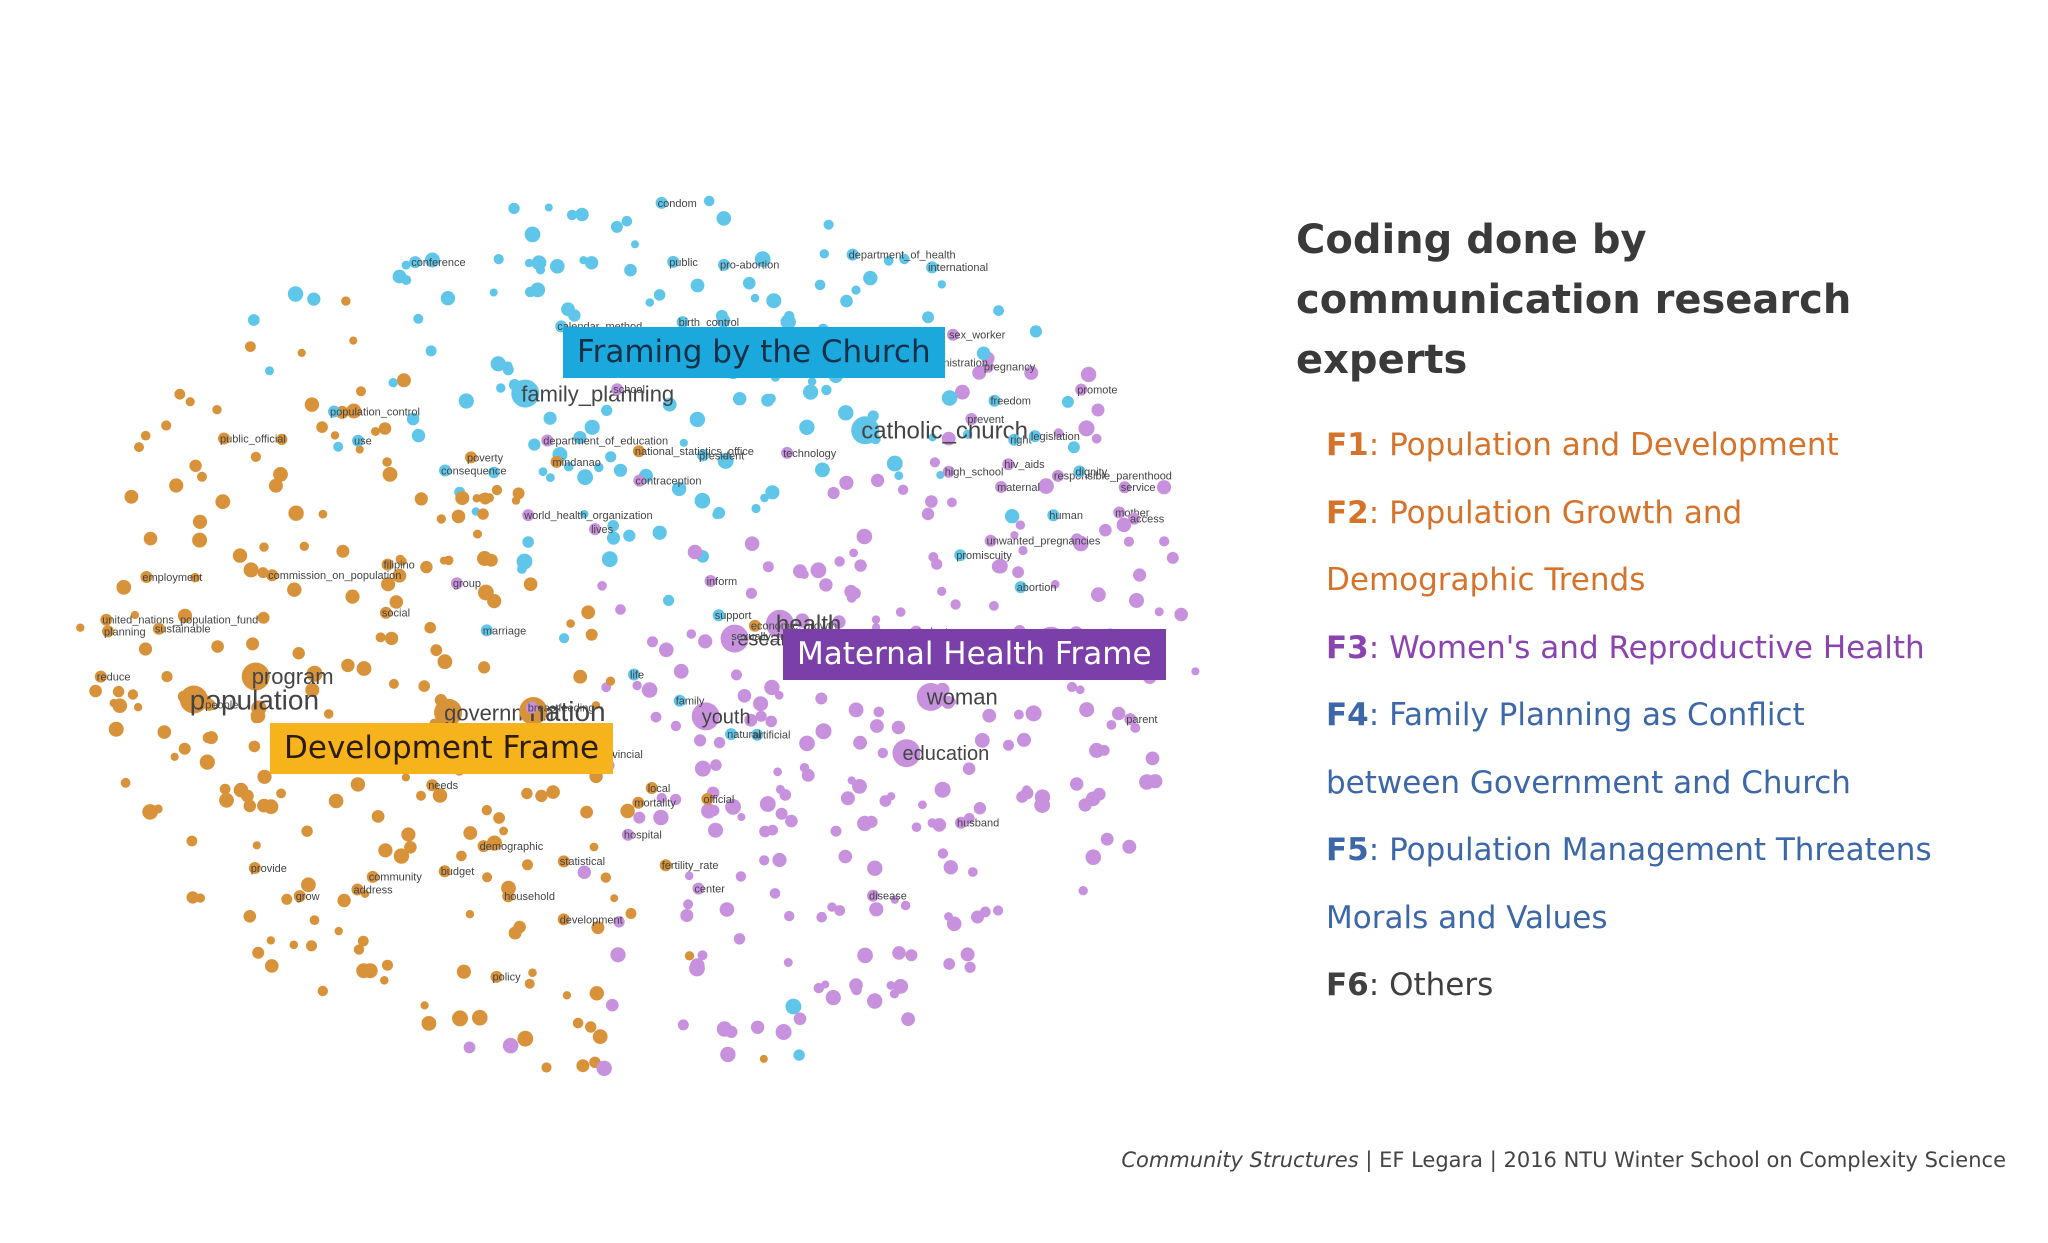 This screenshot has width=2048, height=1243. Describe the element at coordinates (1138, 488) in the screenshot. I see `network-node-label: service` at that location.